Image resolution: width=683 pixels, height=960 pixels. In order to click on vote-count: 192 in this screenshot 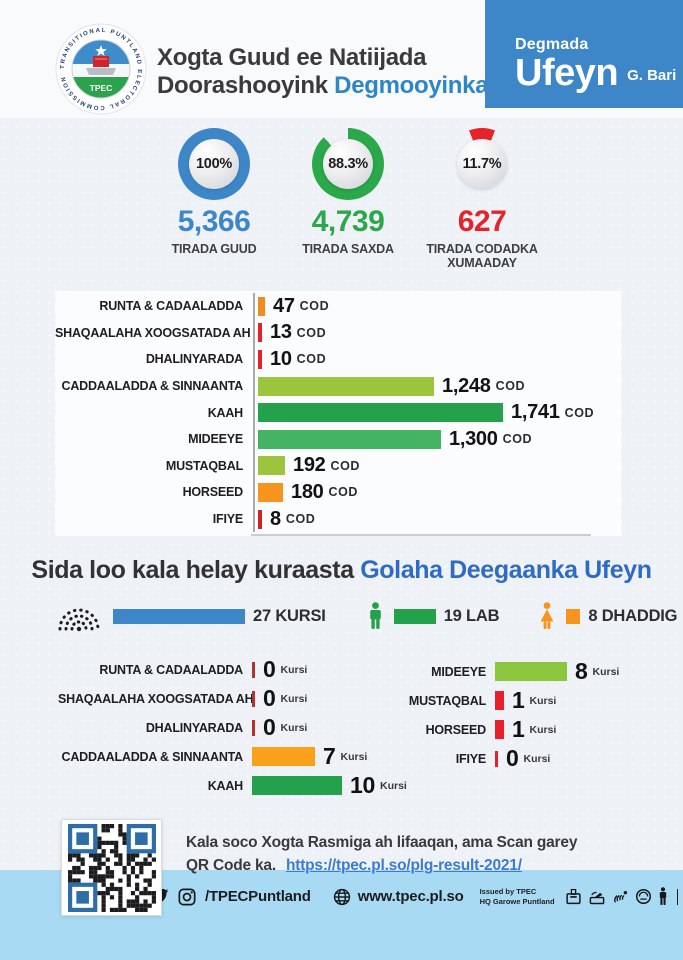, I will do `click(309, 465)`.